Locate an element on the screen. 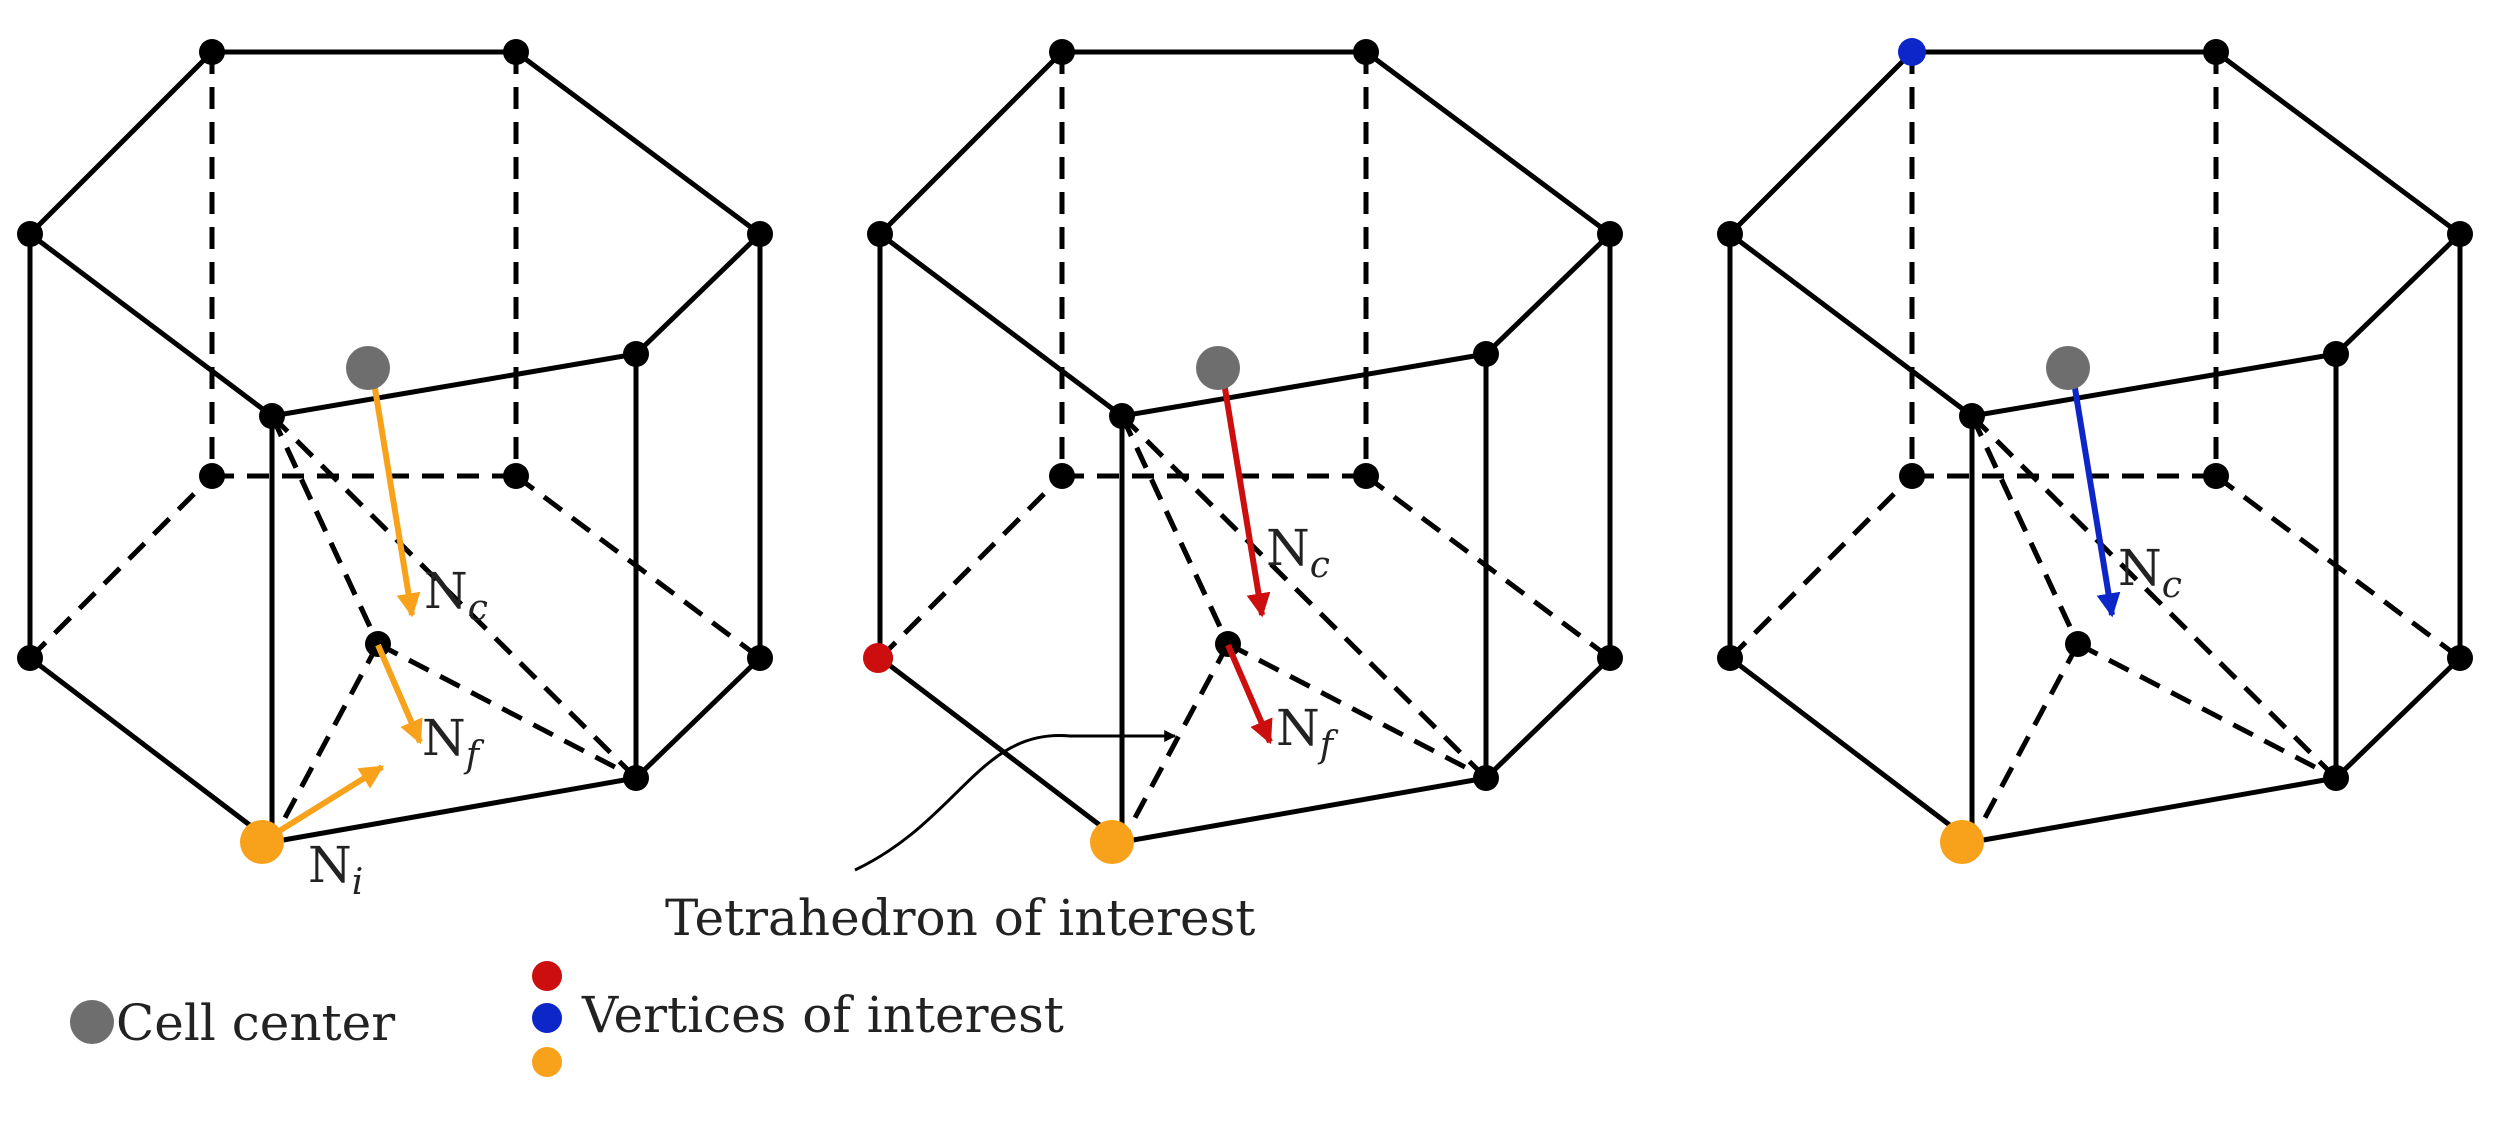  legend-blue-swatch is located at coordinates (547, 1018).